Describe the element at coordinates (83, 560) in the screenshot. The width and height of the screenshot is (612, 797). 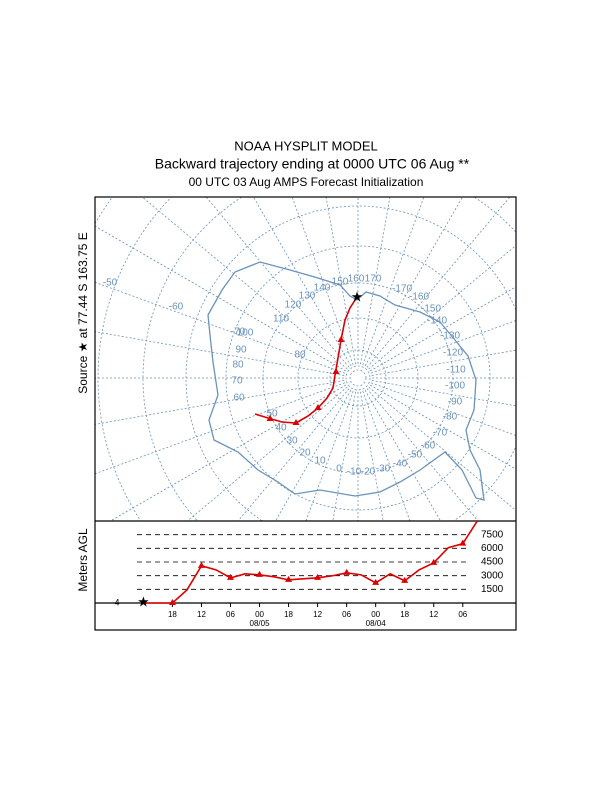
I see `y-axis-label: Meters AGL` at that location.